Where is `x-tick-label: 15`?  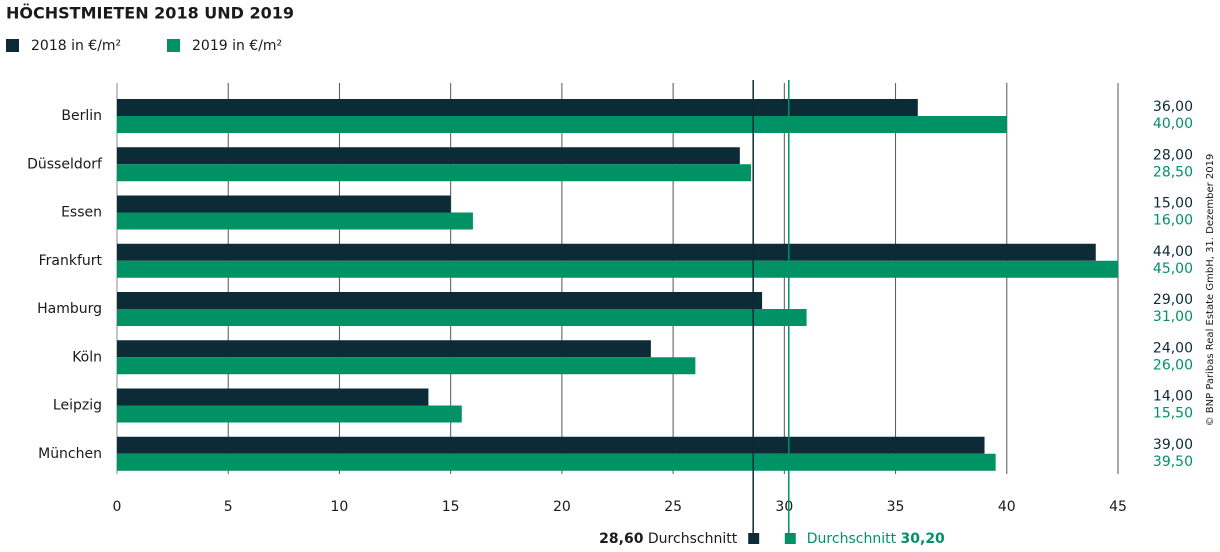 x-tick-label: 15 is located at coordinates (451, 507).